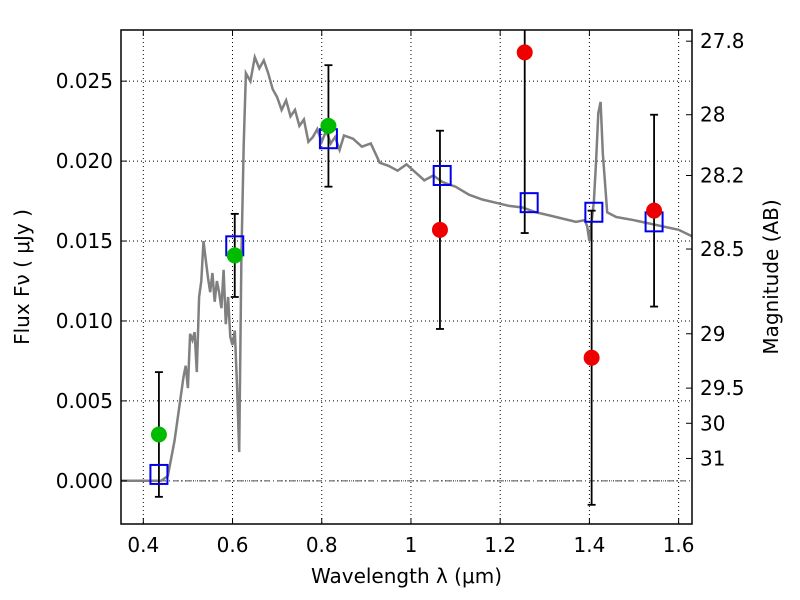 The height and width of the screenshot is (600, 800). Describe the element at coordinates (712, 458) in the screenshot. I see `right-y-tick-label: 31` at that location.